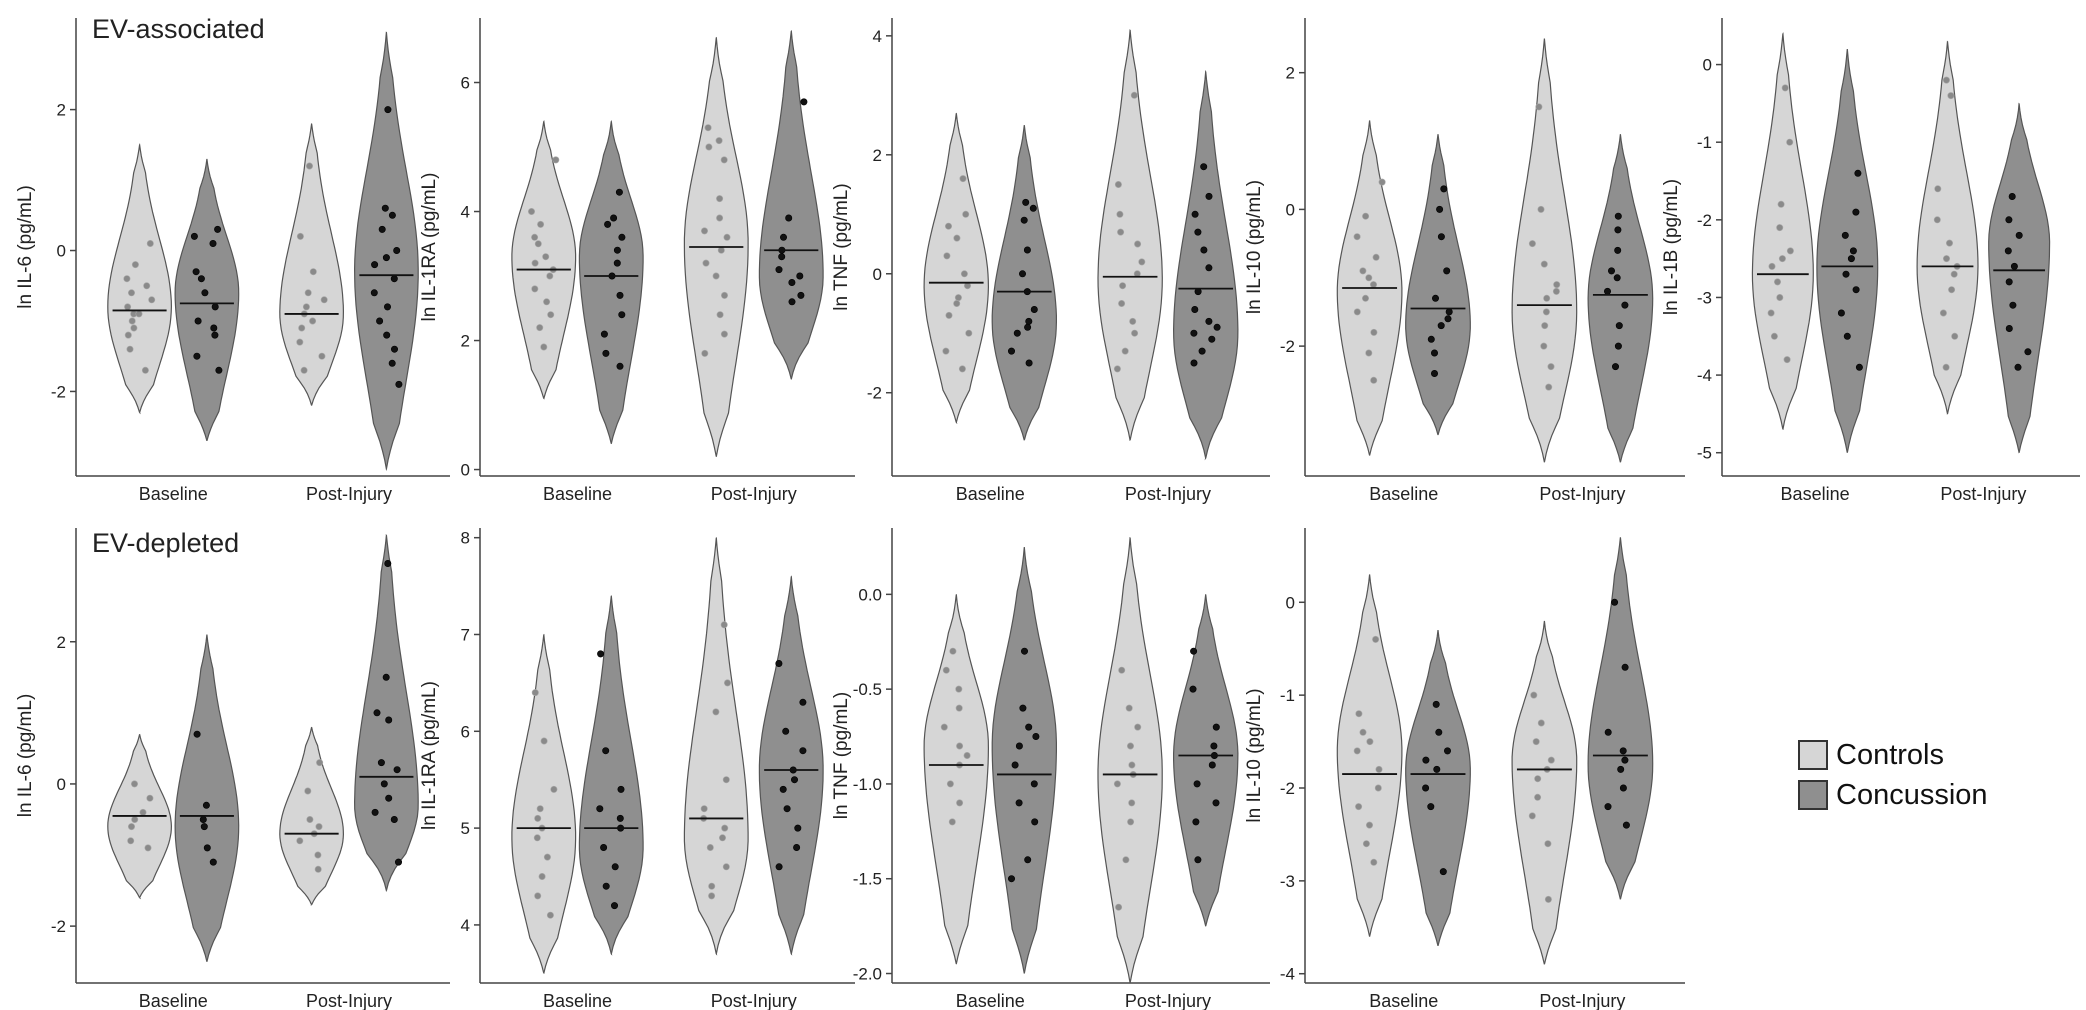 The image size is (2086, 1010). Describe the element at coordinates (867, 974) in the screenshot. I see `y-tick-label: -2.0` at that location.